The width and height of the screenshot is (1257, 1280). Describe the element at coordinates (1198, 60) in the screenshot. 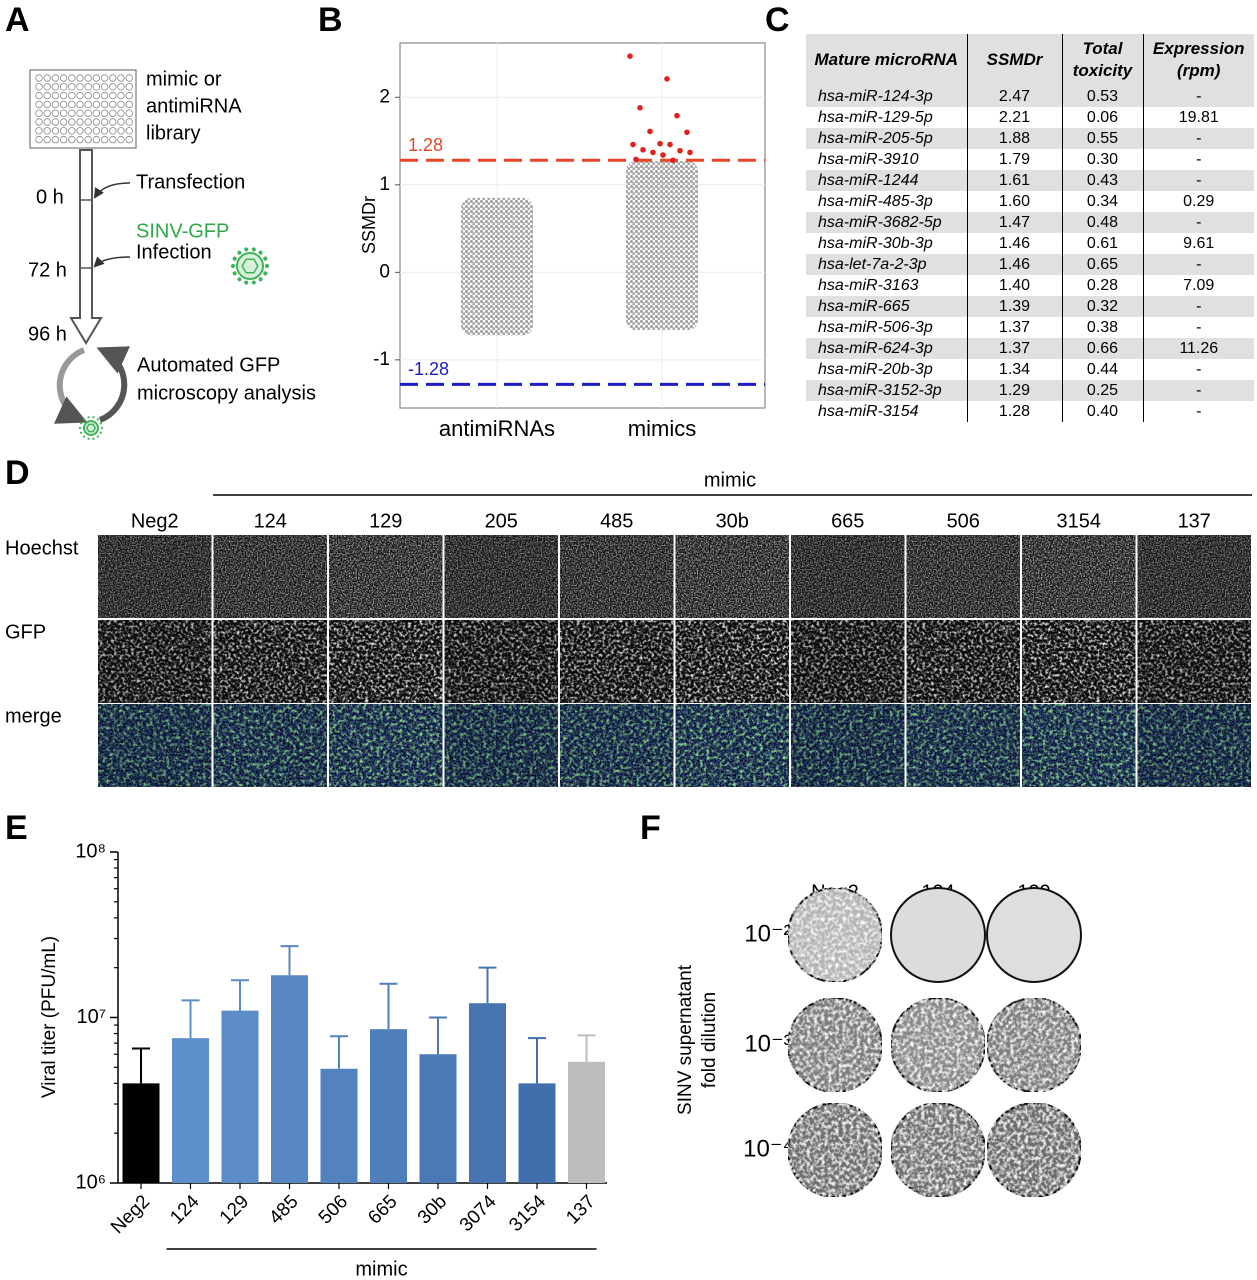

I see `column-header: Expression (rpm)` at that location.